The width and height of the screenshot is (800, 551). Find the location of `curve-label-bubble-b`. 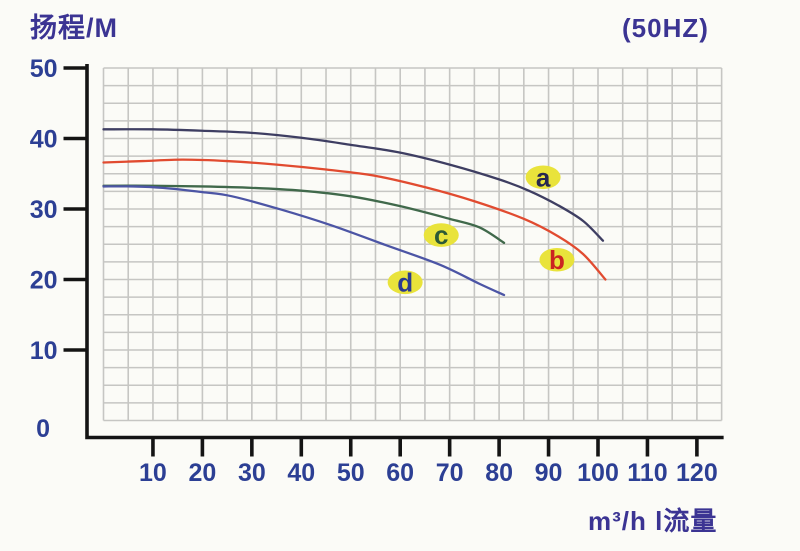

curve-label-bubble-b is located at coordinates (557, 259).